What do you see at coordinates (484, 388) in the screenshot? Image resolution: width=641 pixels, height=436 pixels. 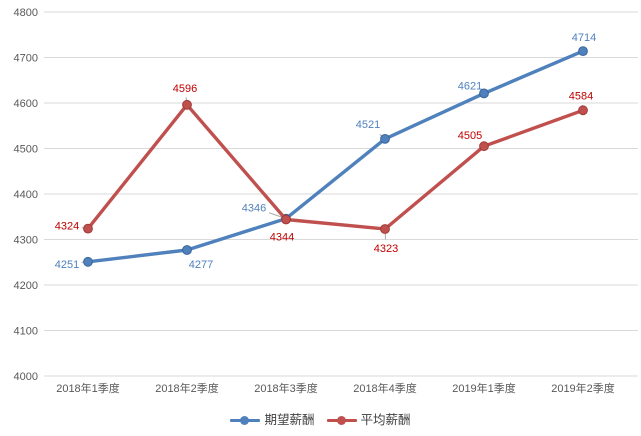 I see `x-tick-label: 2019年1季度` at bounding box center [484, 388].